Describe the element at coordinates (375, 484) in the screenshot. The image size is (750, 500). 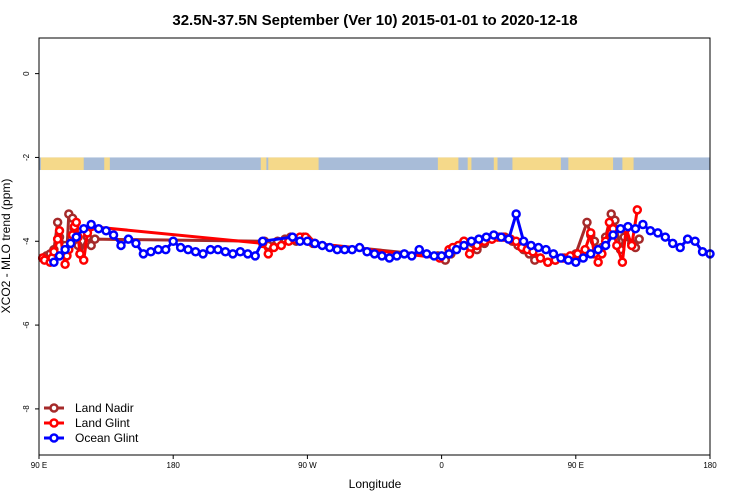
I see `x-axis-label: Longitude` at that location.